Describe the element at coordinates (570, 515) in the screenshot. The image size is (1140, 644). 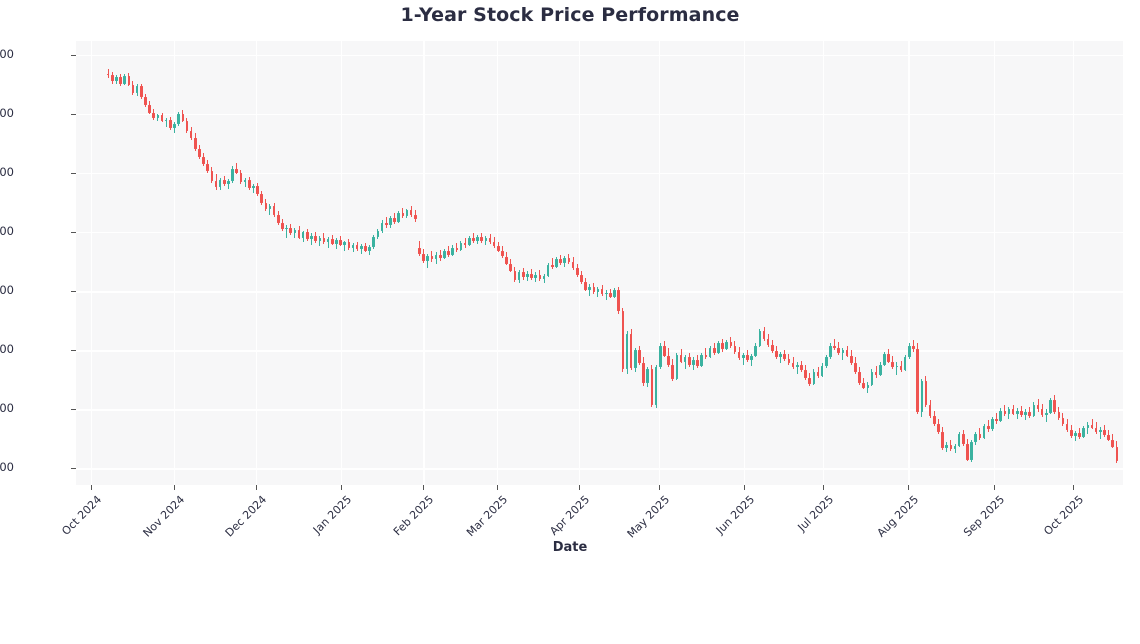
I see `x-axis-tick-label: Apr 2025` at that location.